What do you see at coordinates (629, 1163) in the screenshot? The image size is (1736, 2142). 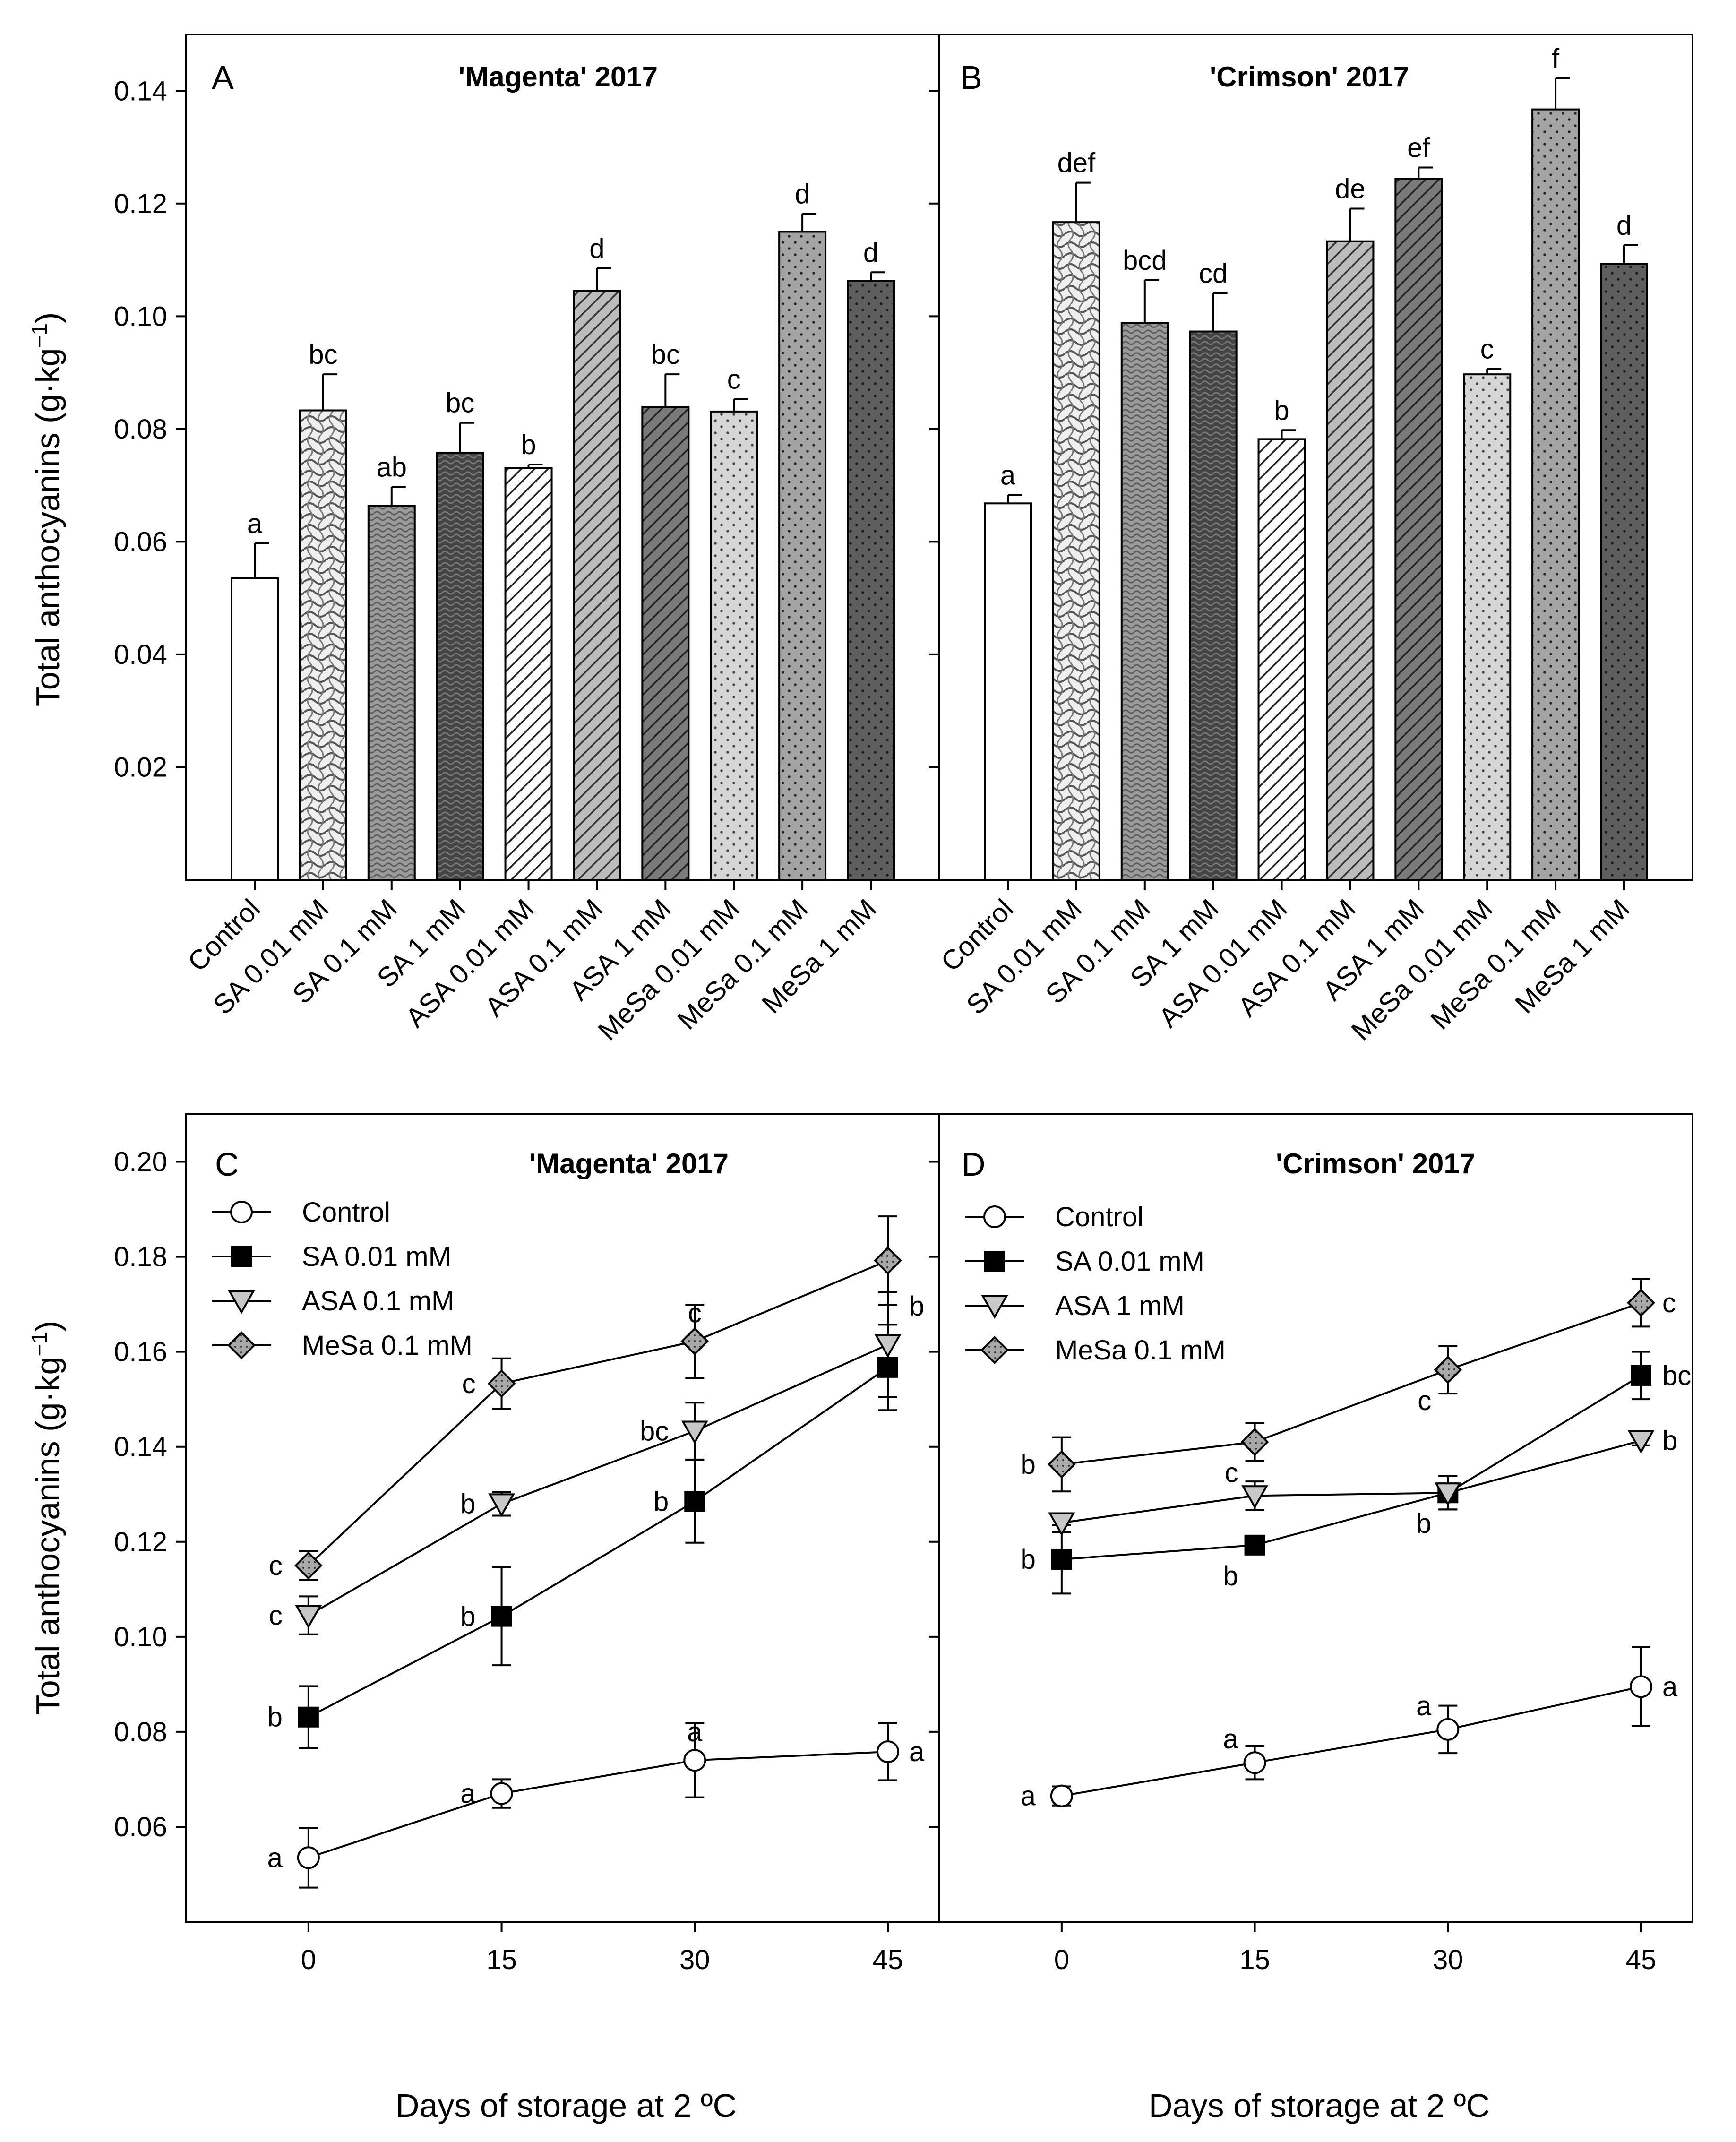 I see `panel-c-title: 'Magenta' 2017` at bounding box center [629, 1163].